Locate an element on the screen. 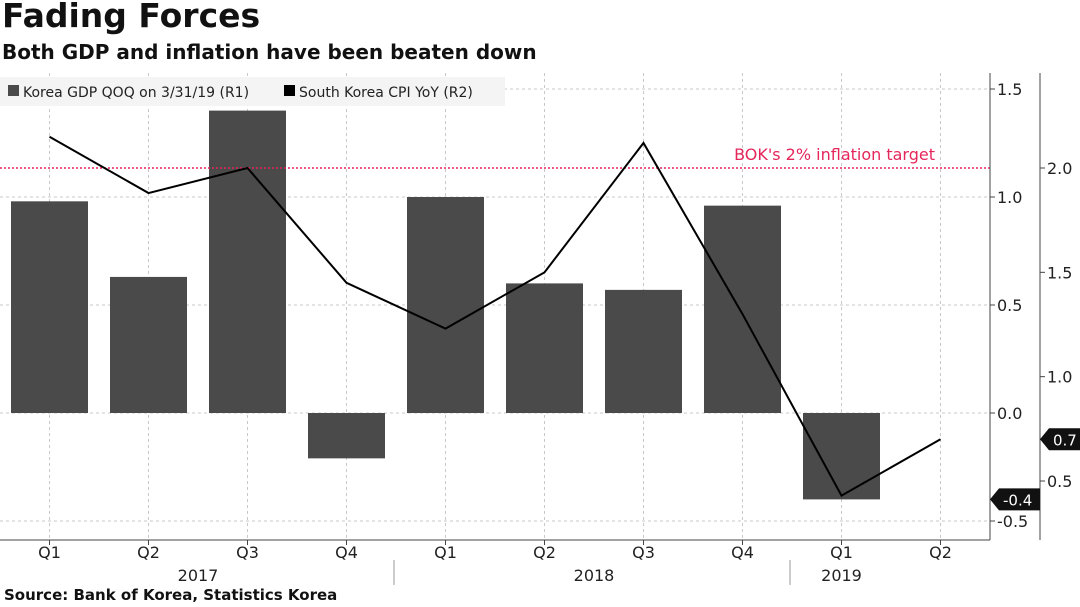 The height and width of the screenshot is (607, 1080). last-value-label: 0.7 is located at coordinates (1065, 440).